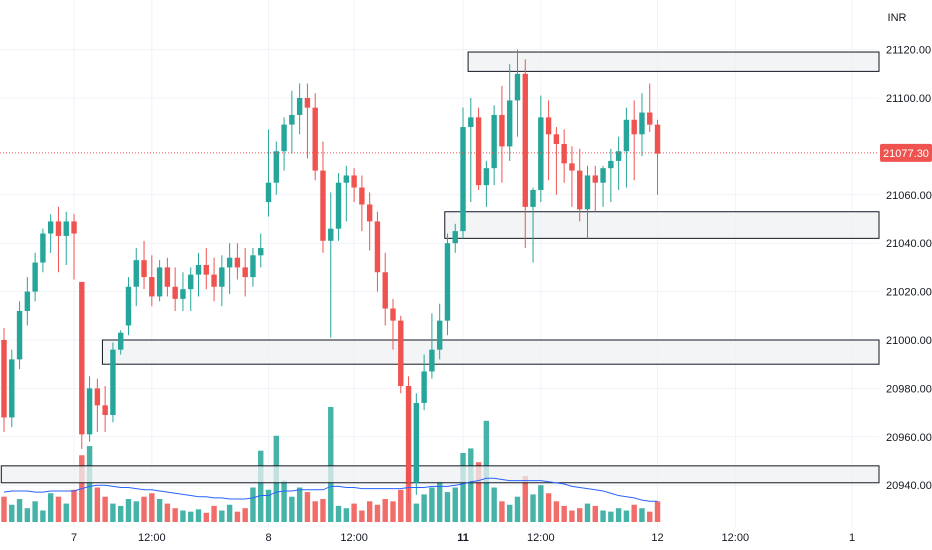 The height and width of the screenshot is (550, 932). I want to click on last-price-label: 21077.30, so click(906, 154).